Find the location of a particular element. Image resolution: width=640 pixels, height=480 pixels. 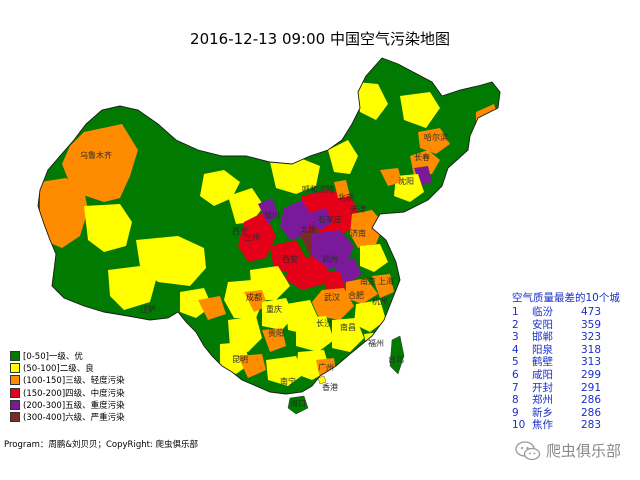

rank-city: 阳泉 is located at coordinates (542, 349).